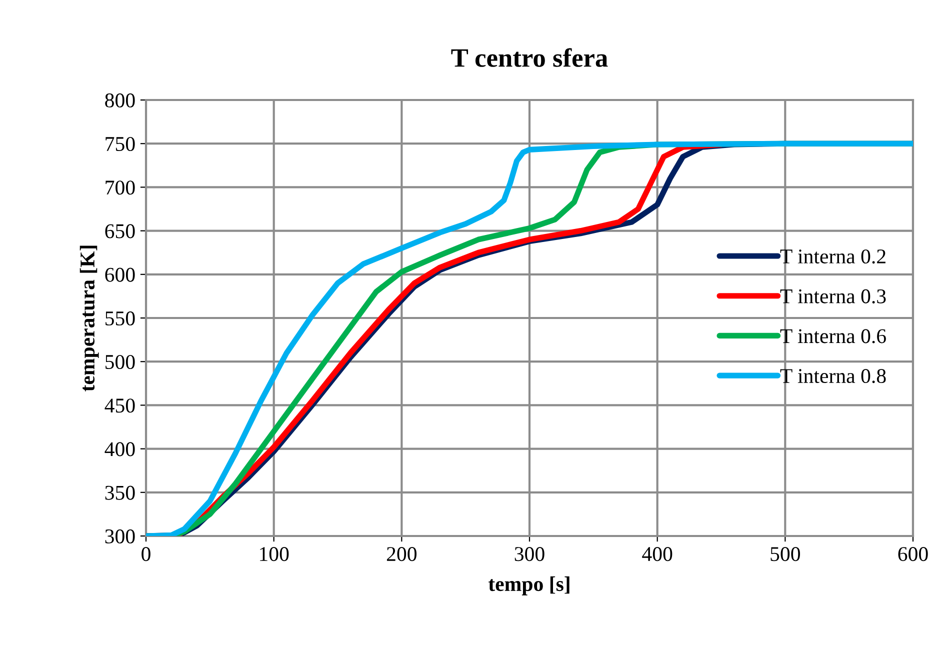  I want to click on y-tick-label: 800, so click(120, 100).